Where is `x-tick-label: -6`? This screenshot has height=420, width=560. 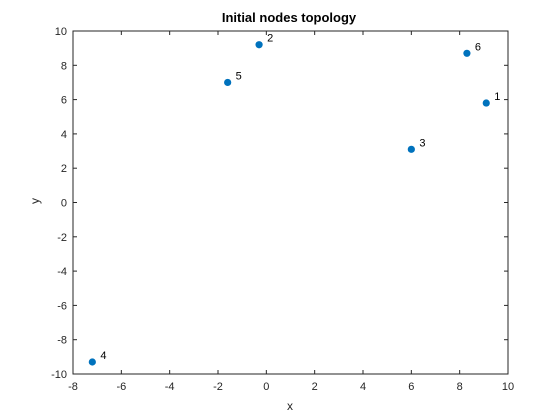 x-tick-label: -6 is located at coordinates (121, 387).